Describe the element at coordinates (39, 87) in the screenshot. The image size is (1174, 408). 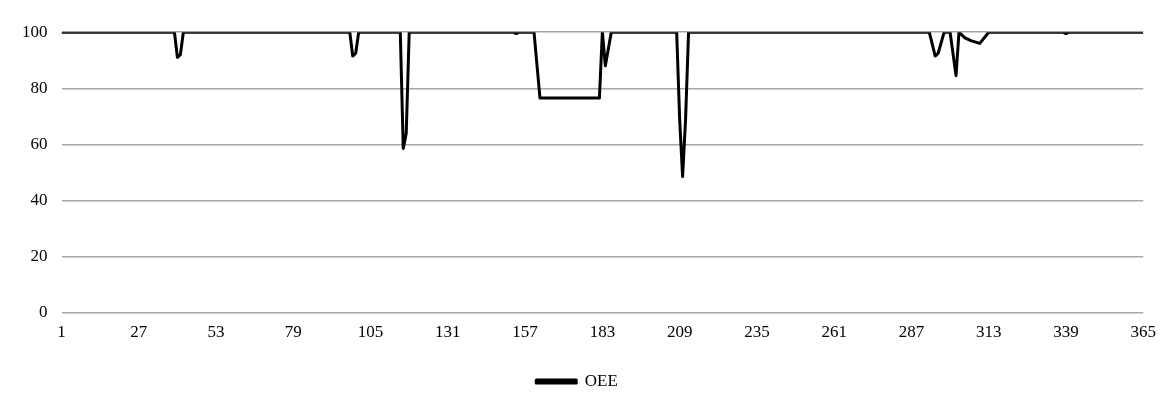
I see `y-tick-label: 80` at that location.